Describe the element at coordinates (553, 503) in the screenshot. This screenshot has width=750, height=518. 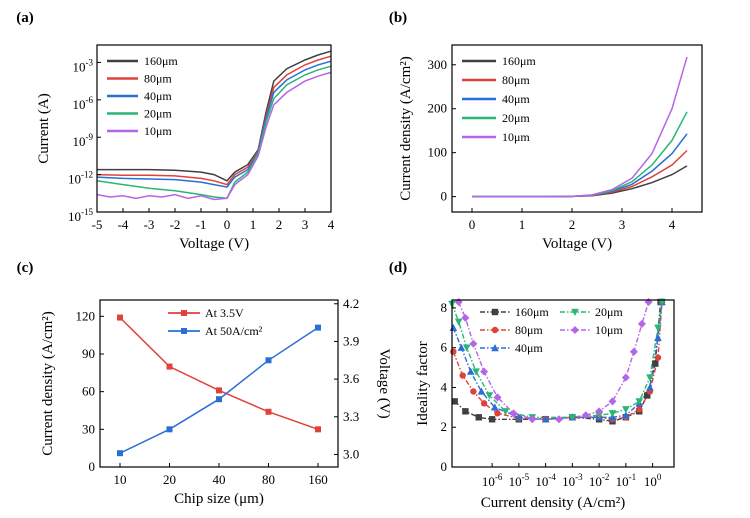
I see `x-axis-label-d: Current density (A/cm²)` at that location.